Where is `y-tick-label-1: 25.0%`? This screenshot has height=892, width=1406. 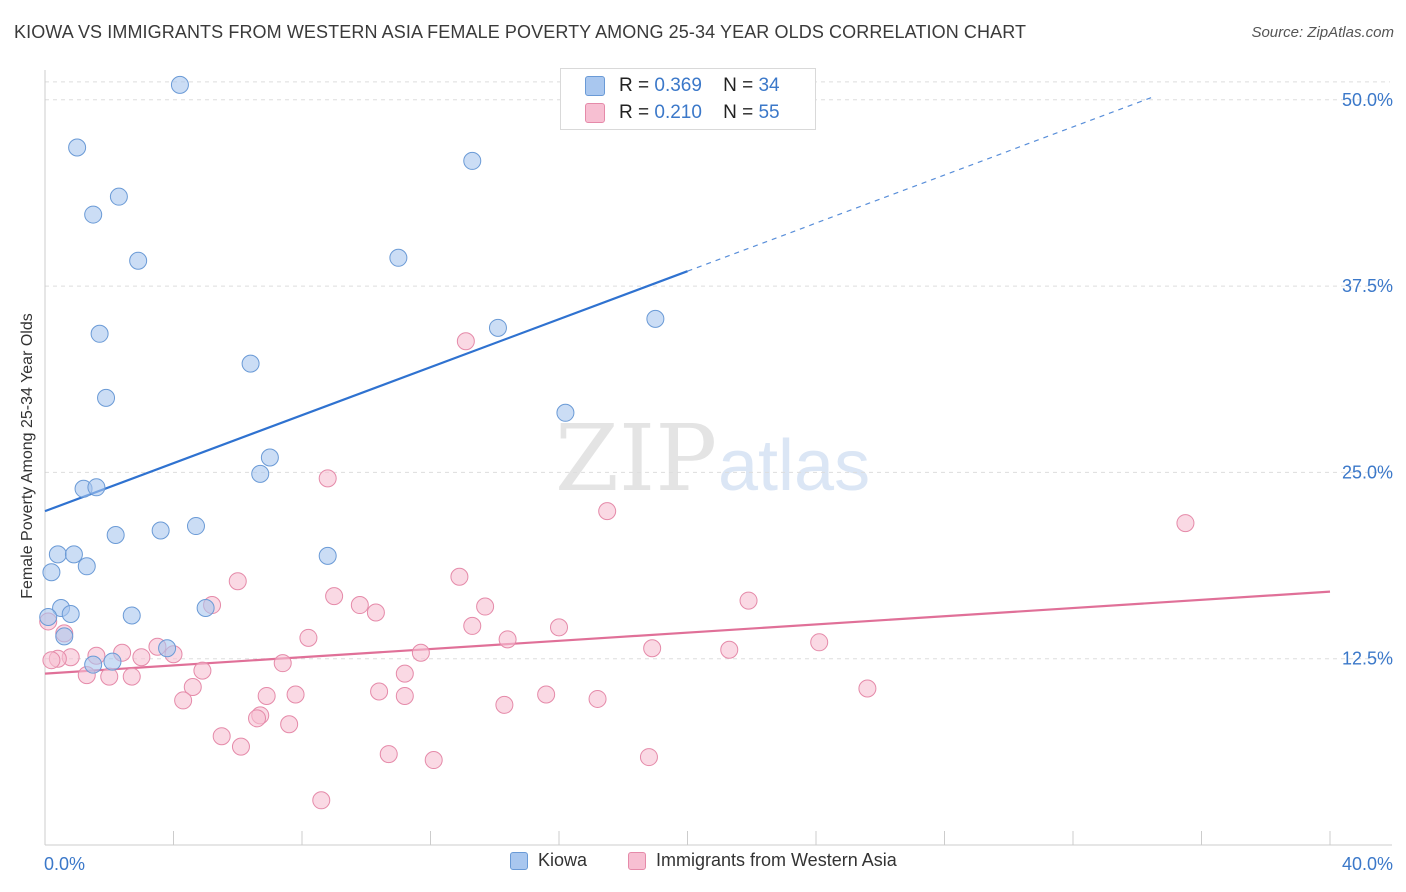
y-tick-label-1: 25.0% is located at coordinates (1367, 472).